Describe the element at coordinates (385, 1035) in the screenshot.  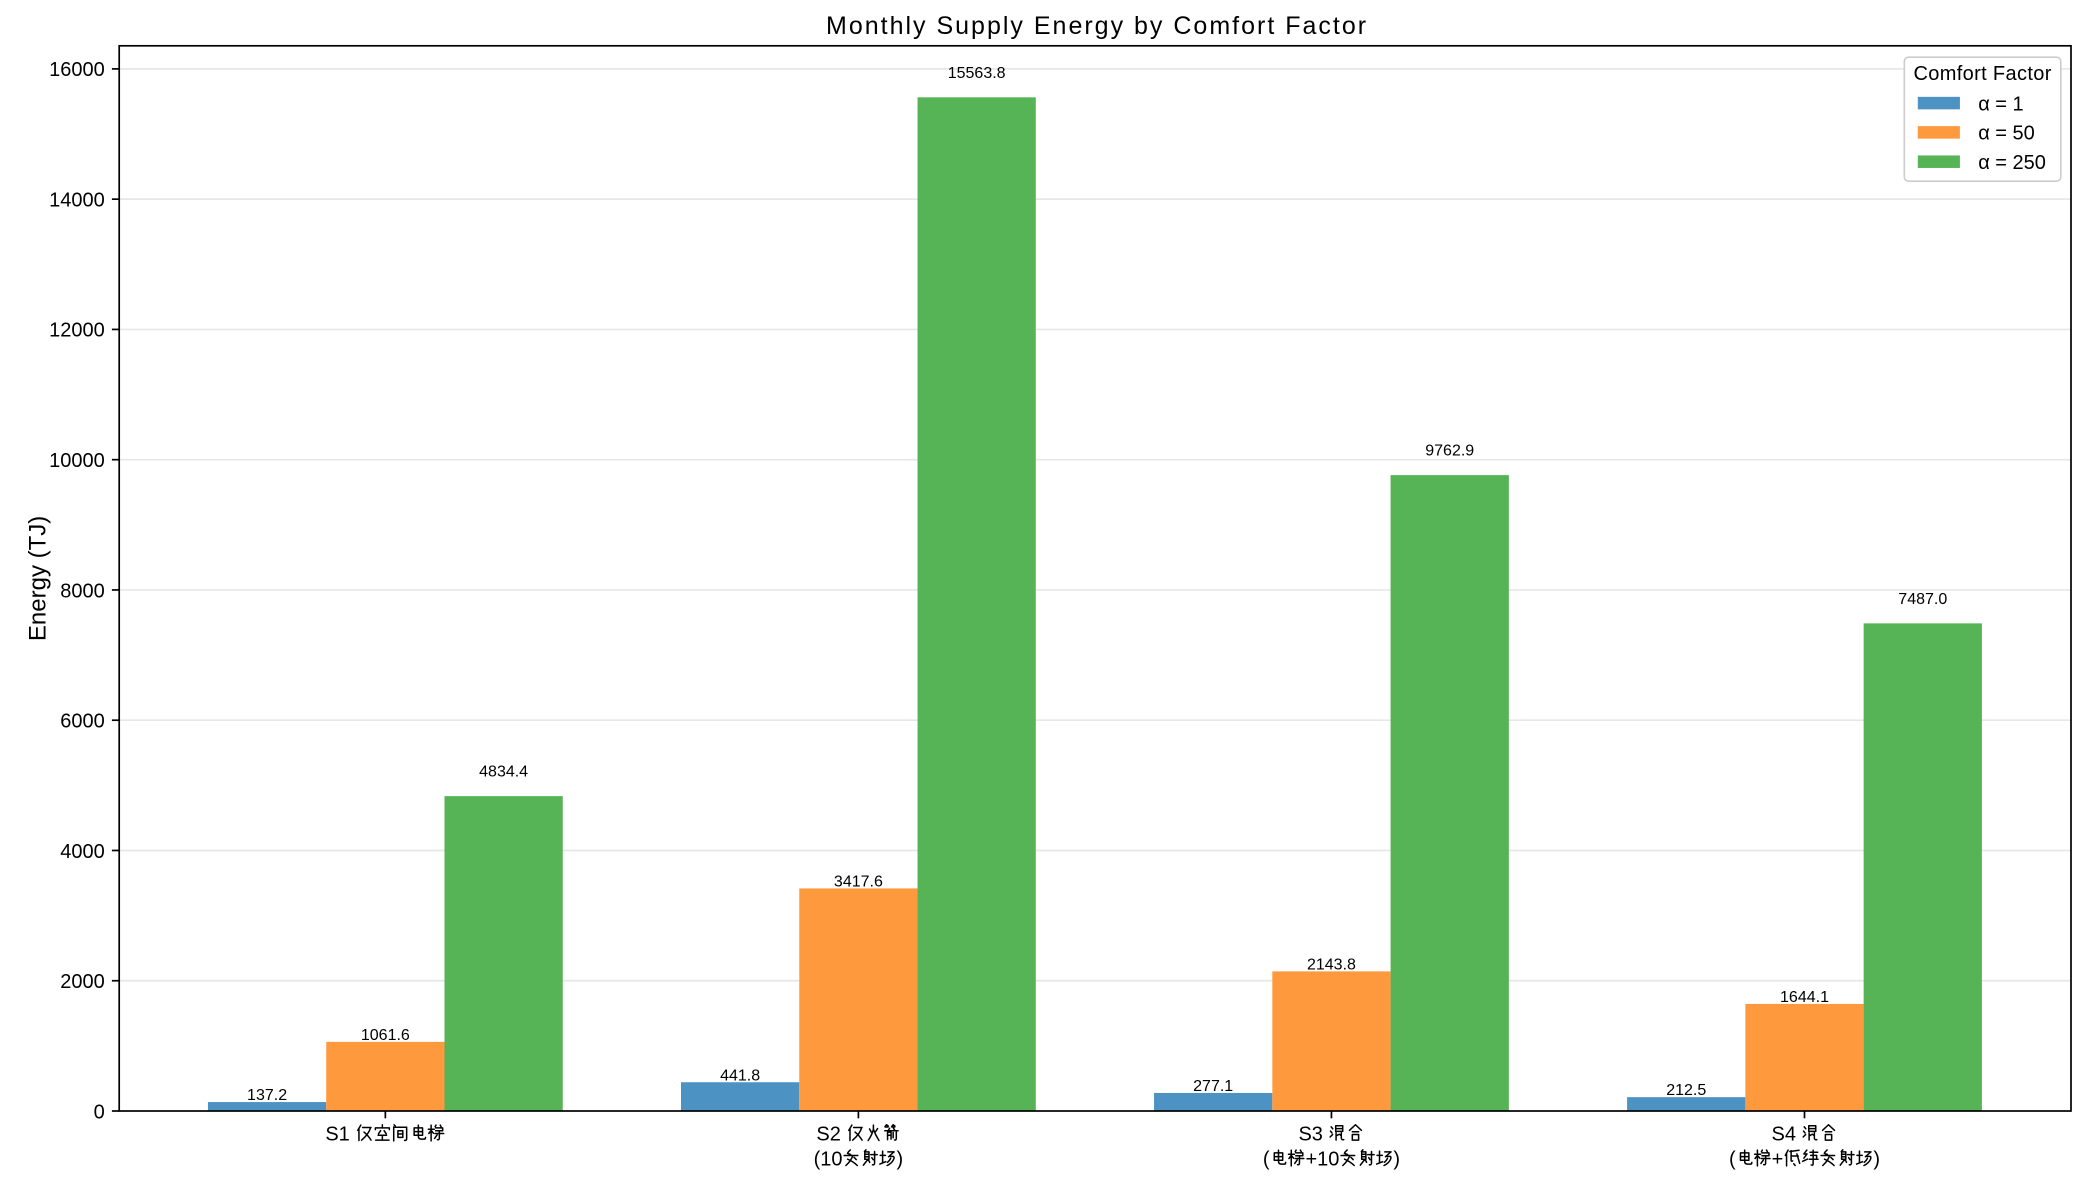
I see `svg-text: 1061.6` at that location.